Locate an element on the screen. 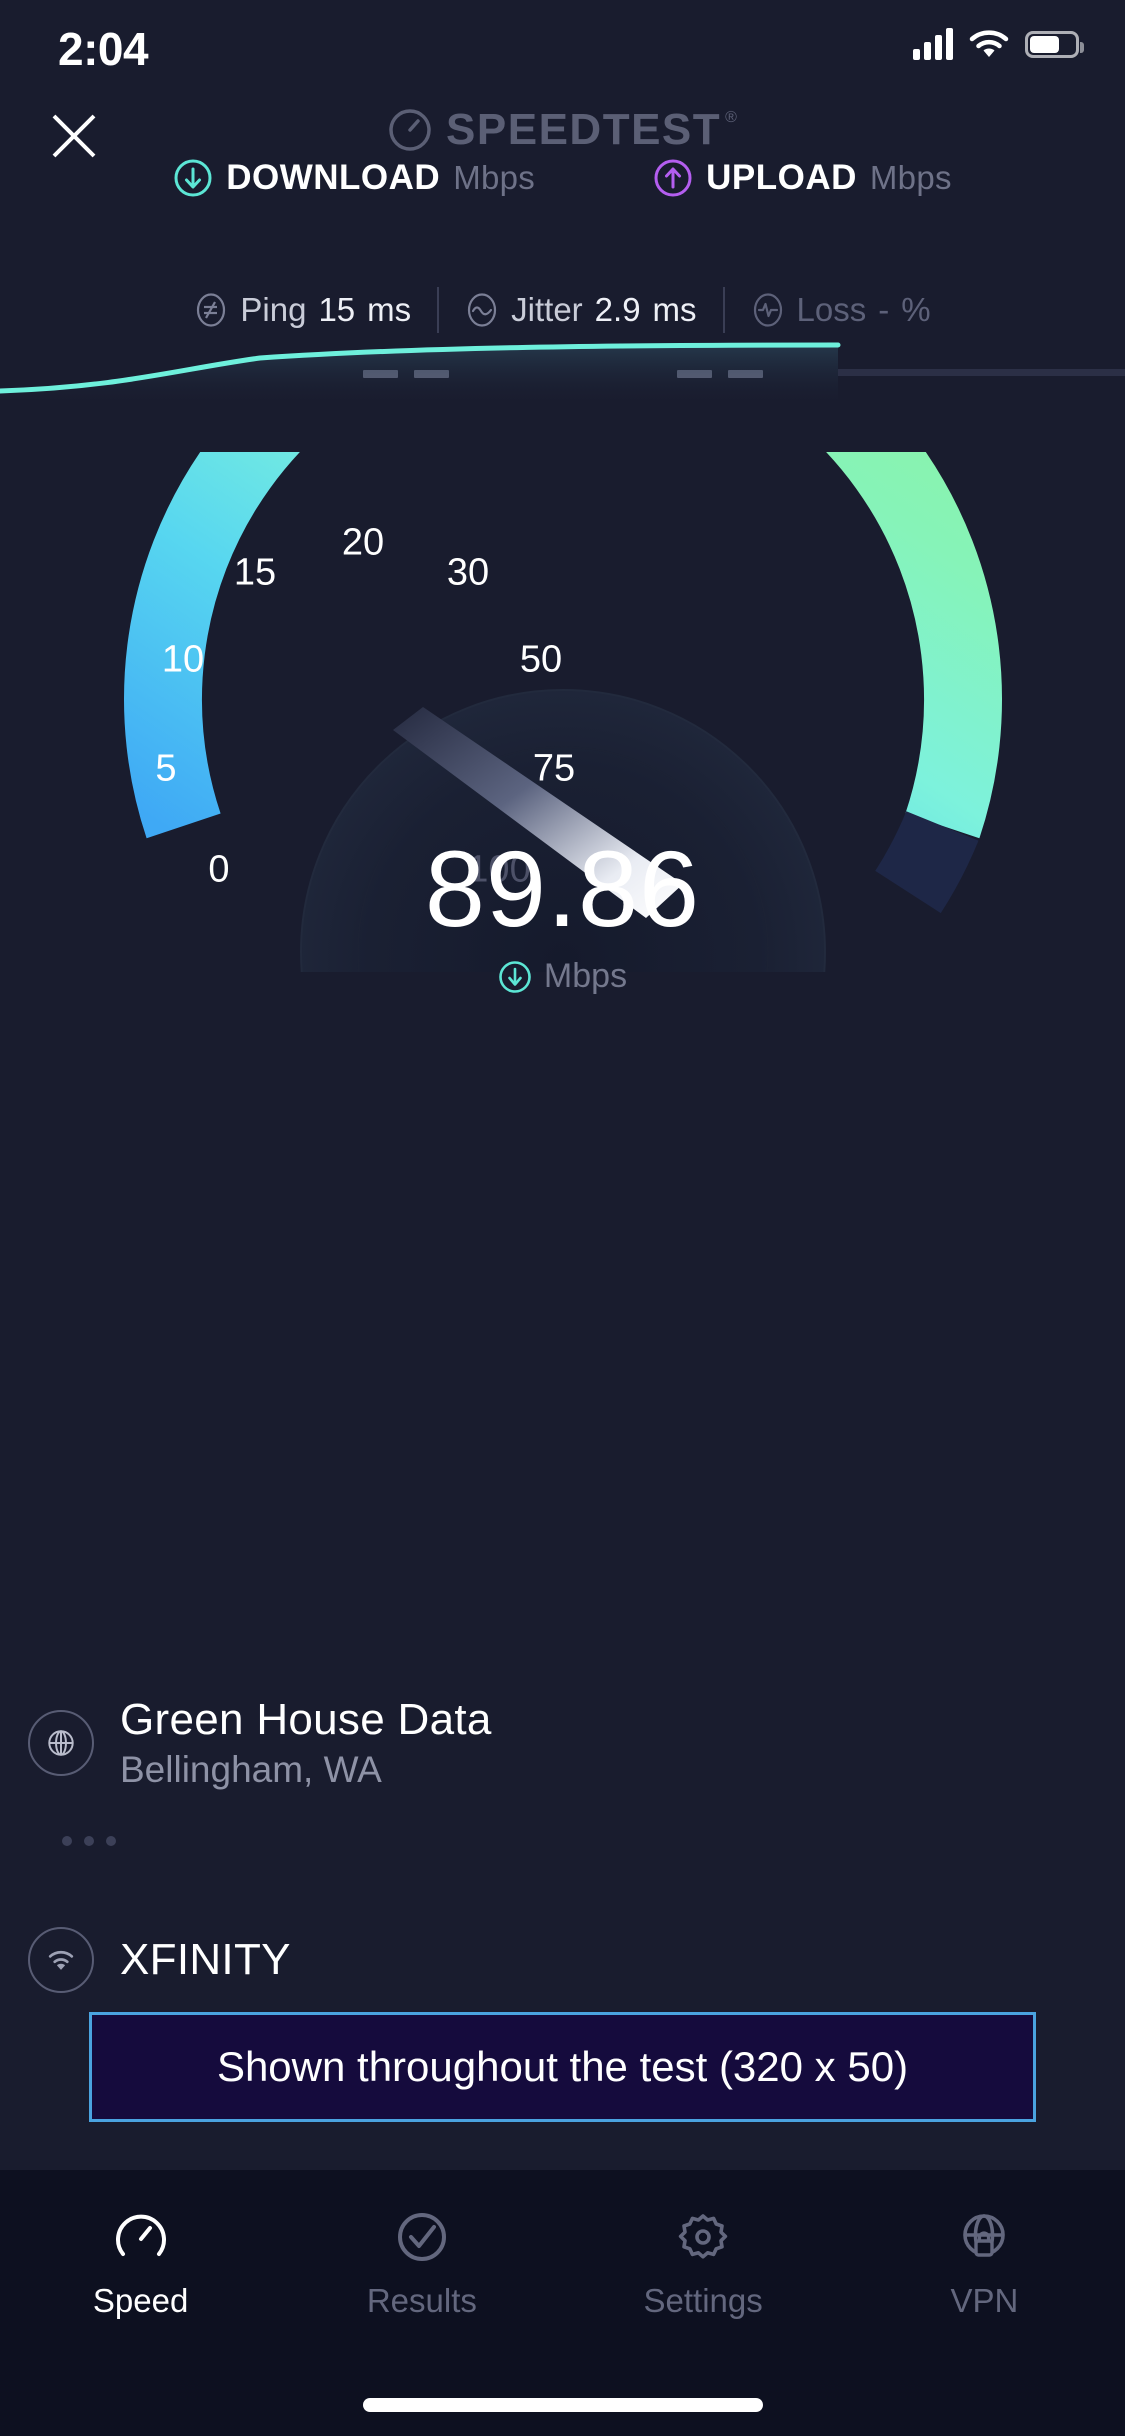 This screenshot has width=1125, height=2436. status-bar: 2:04 is located at coordinates (562, 50).